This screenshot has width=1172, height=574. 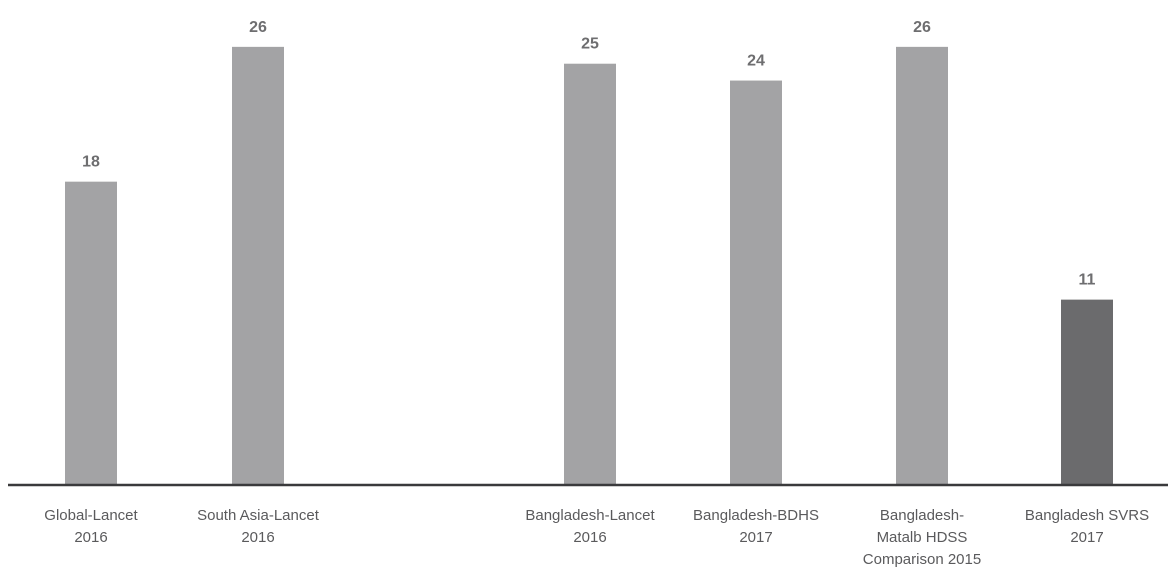 What do you see at coordinates (590, 44) in the screenshot?
I see `bar-value-label-2: 25` at bounding box center [590, 44].